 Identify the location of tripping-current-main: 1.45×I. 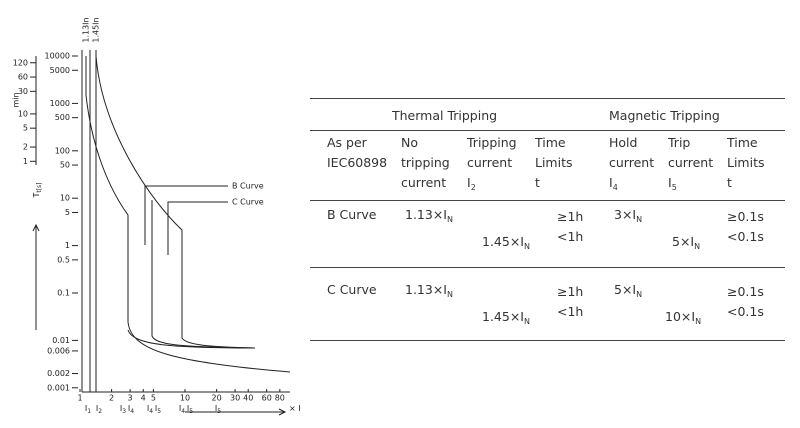
(503, 241).